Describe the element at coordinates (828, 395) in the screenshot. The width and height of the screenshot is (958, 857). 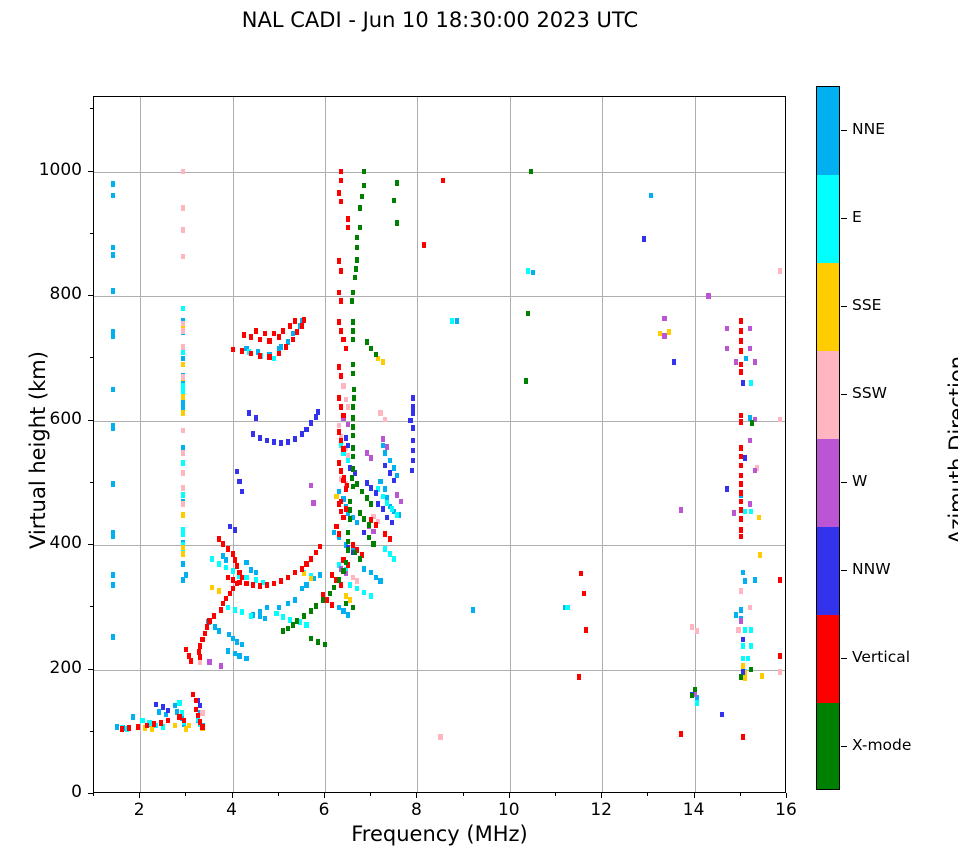
I see `colorbar-band-ssw` at that location.